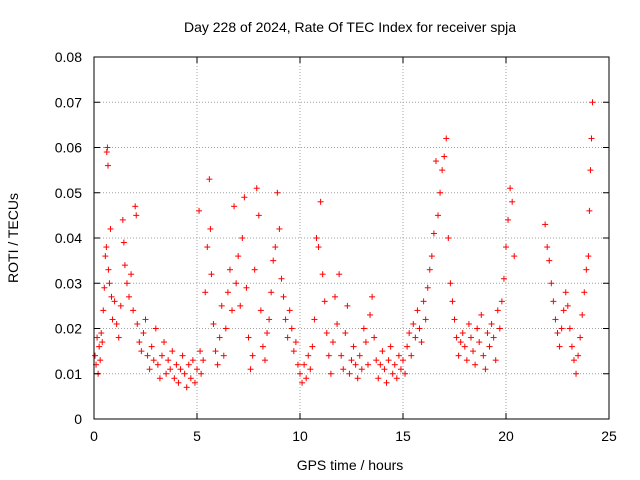 The image size is (640, 480). What do you see at coordinates (197, 436) in the screenshot?
I see `x-tick-label: 5` at bounding box center [197, 436].